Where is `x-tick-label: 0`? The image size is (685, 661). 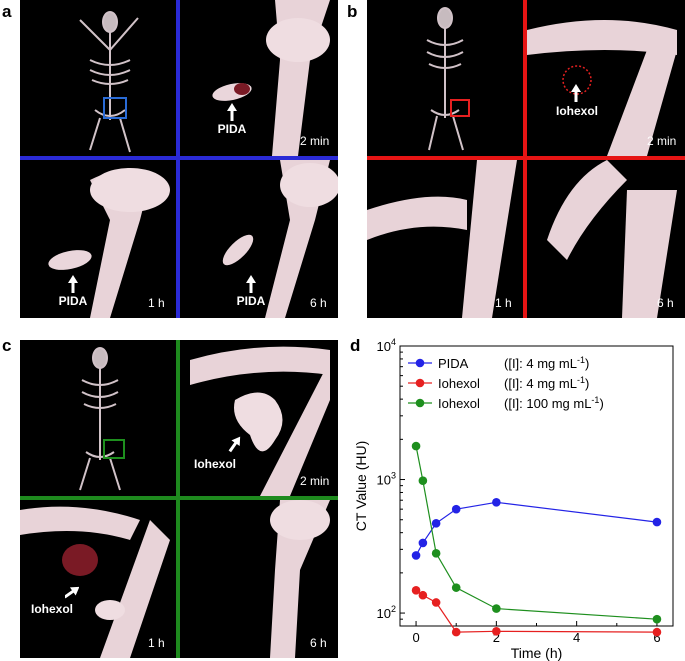 x-tick-label: 0 is located at coordinates (415, 637).